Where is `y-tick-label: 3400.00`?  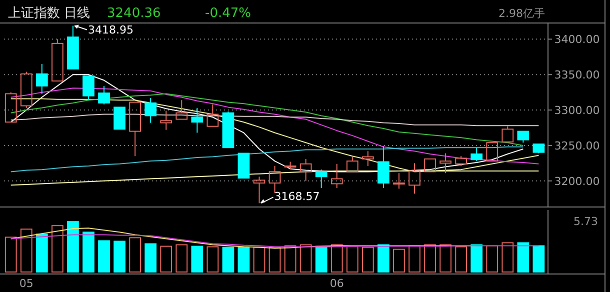
y-tick-label: 3400.00 is located at coordinates (577, 39).